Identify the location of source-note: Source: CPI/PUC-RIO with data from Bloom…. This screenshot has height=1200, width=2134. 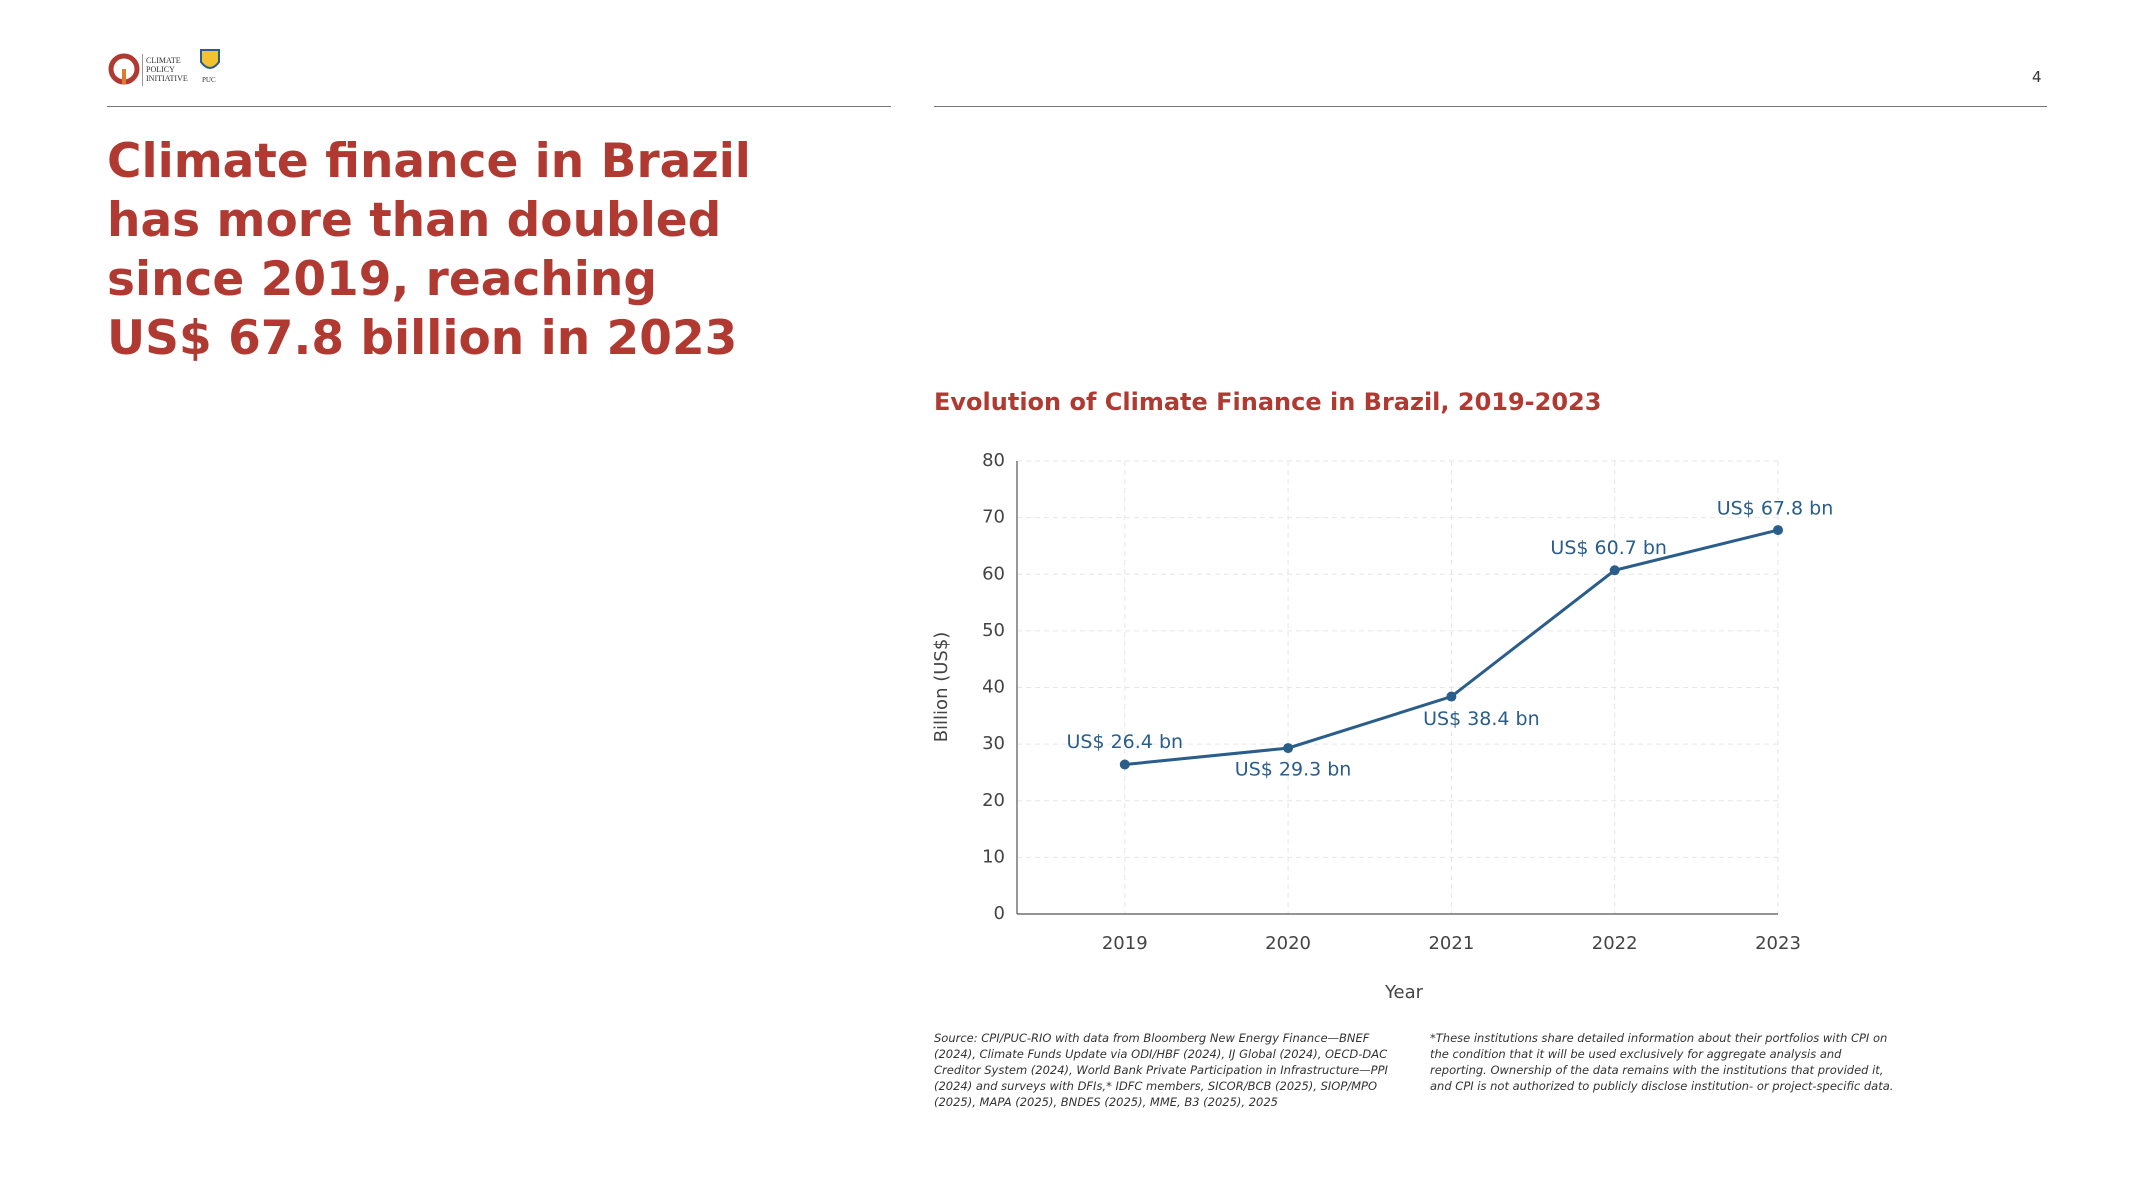
(1161, 1070).